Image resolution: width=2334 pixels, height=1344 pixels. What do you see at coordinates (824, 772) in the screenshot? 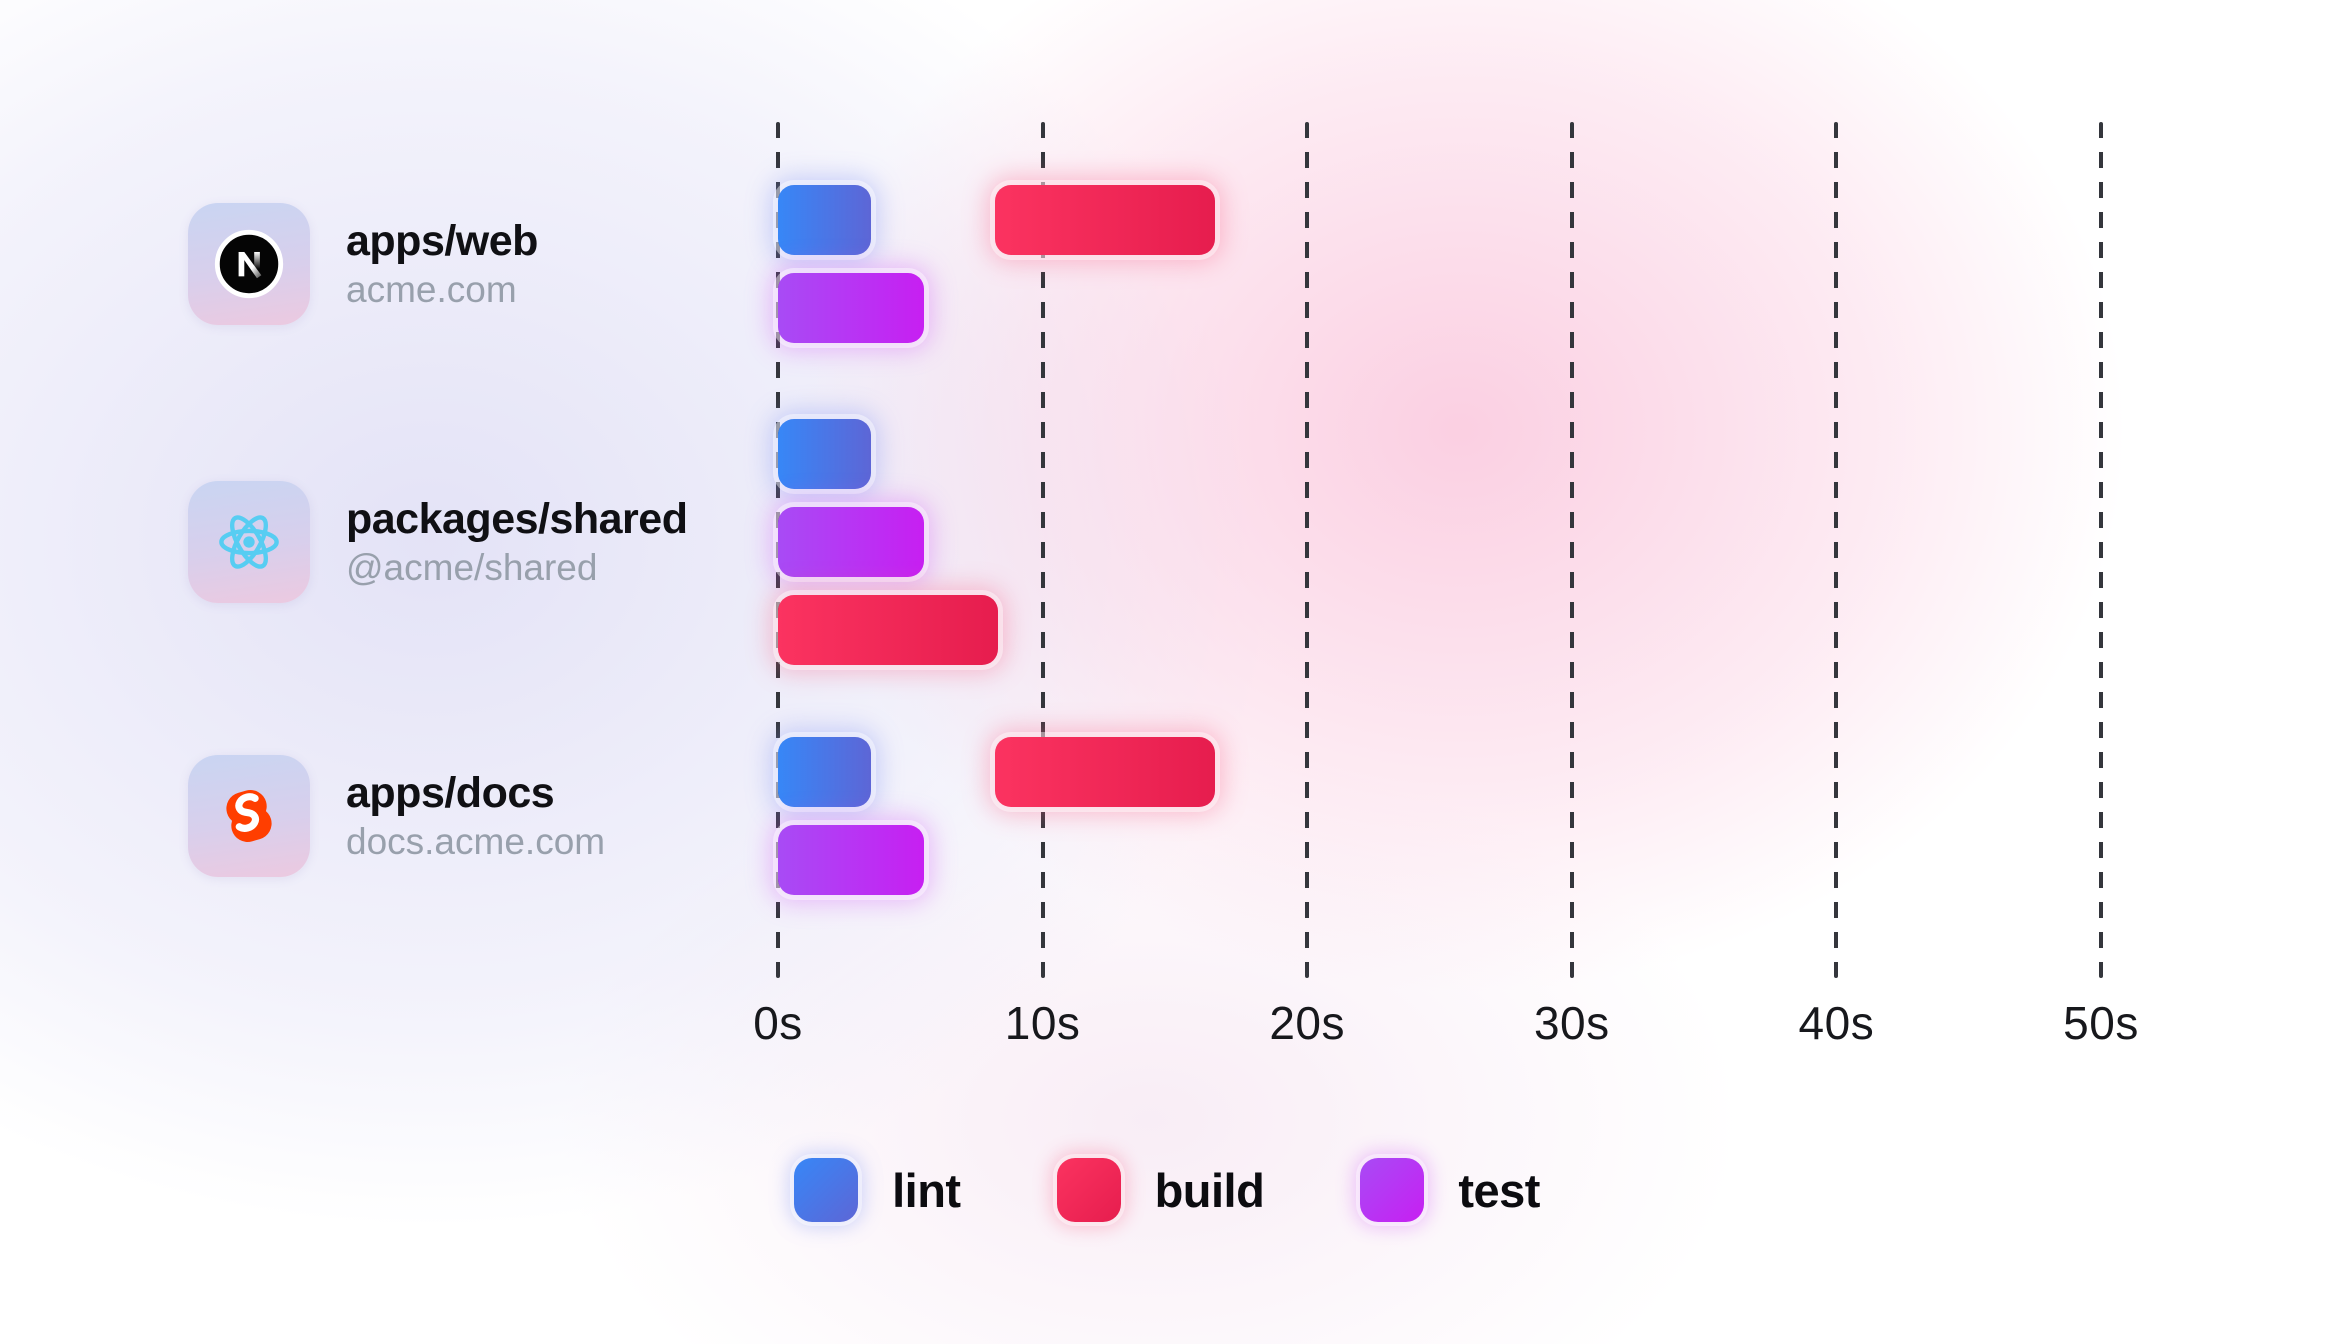
I see `task-bar-apps-docs-lint` at bounding box center [824, 772].